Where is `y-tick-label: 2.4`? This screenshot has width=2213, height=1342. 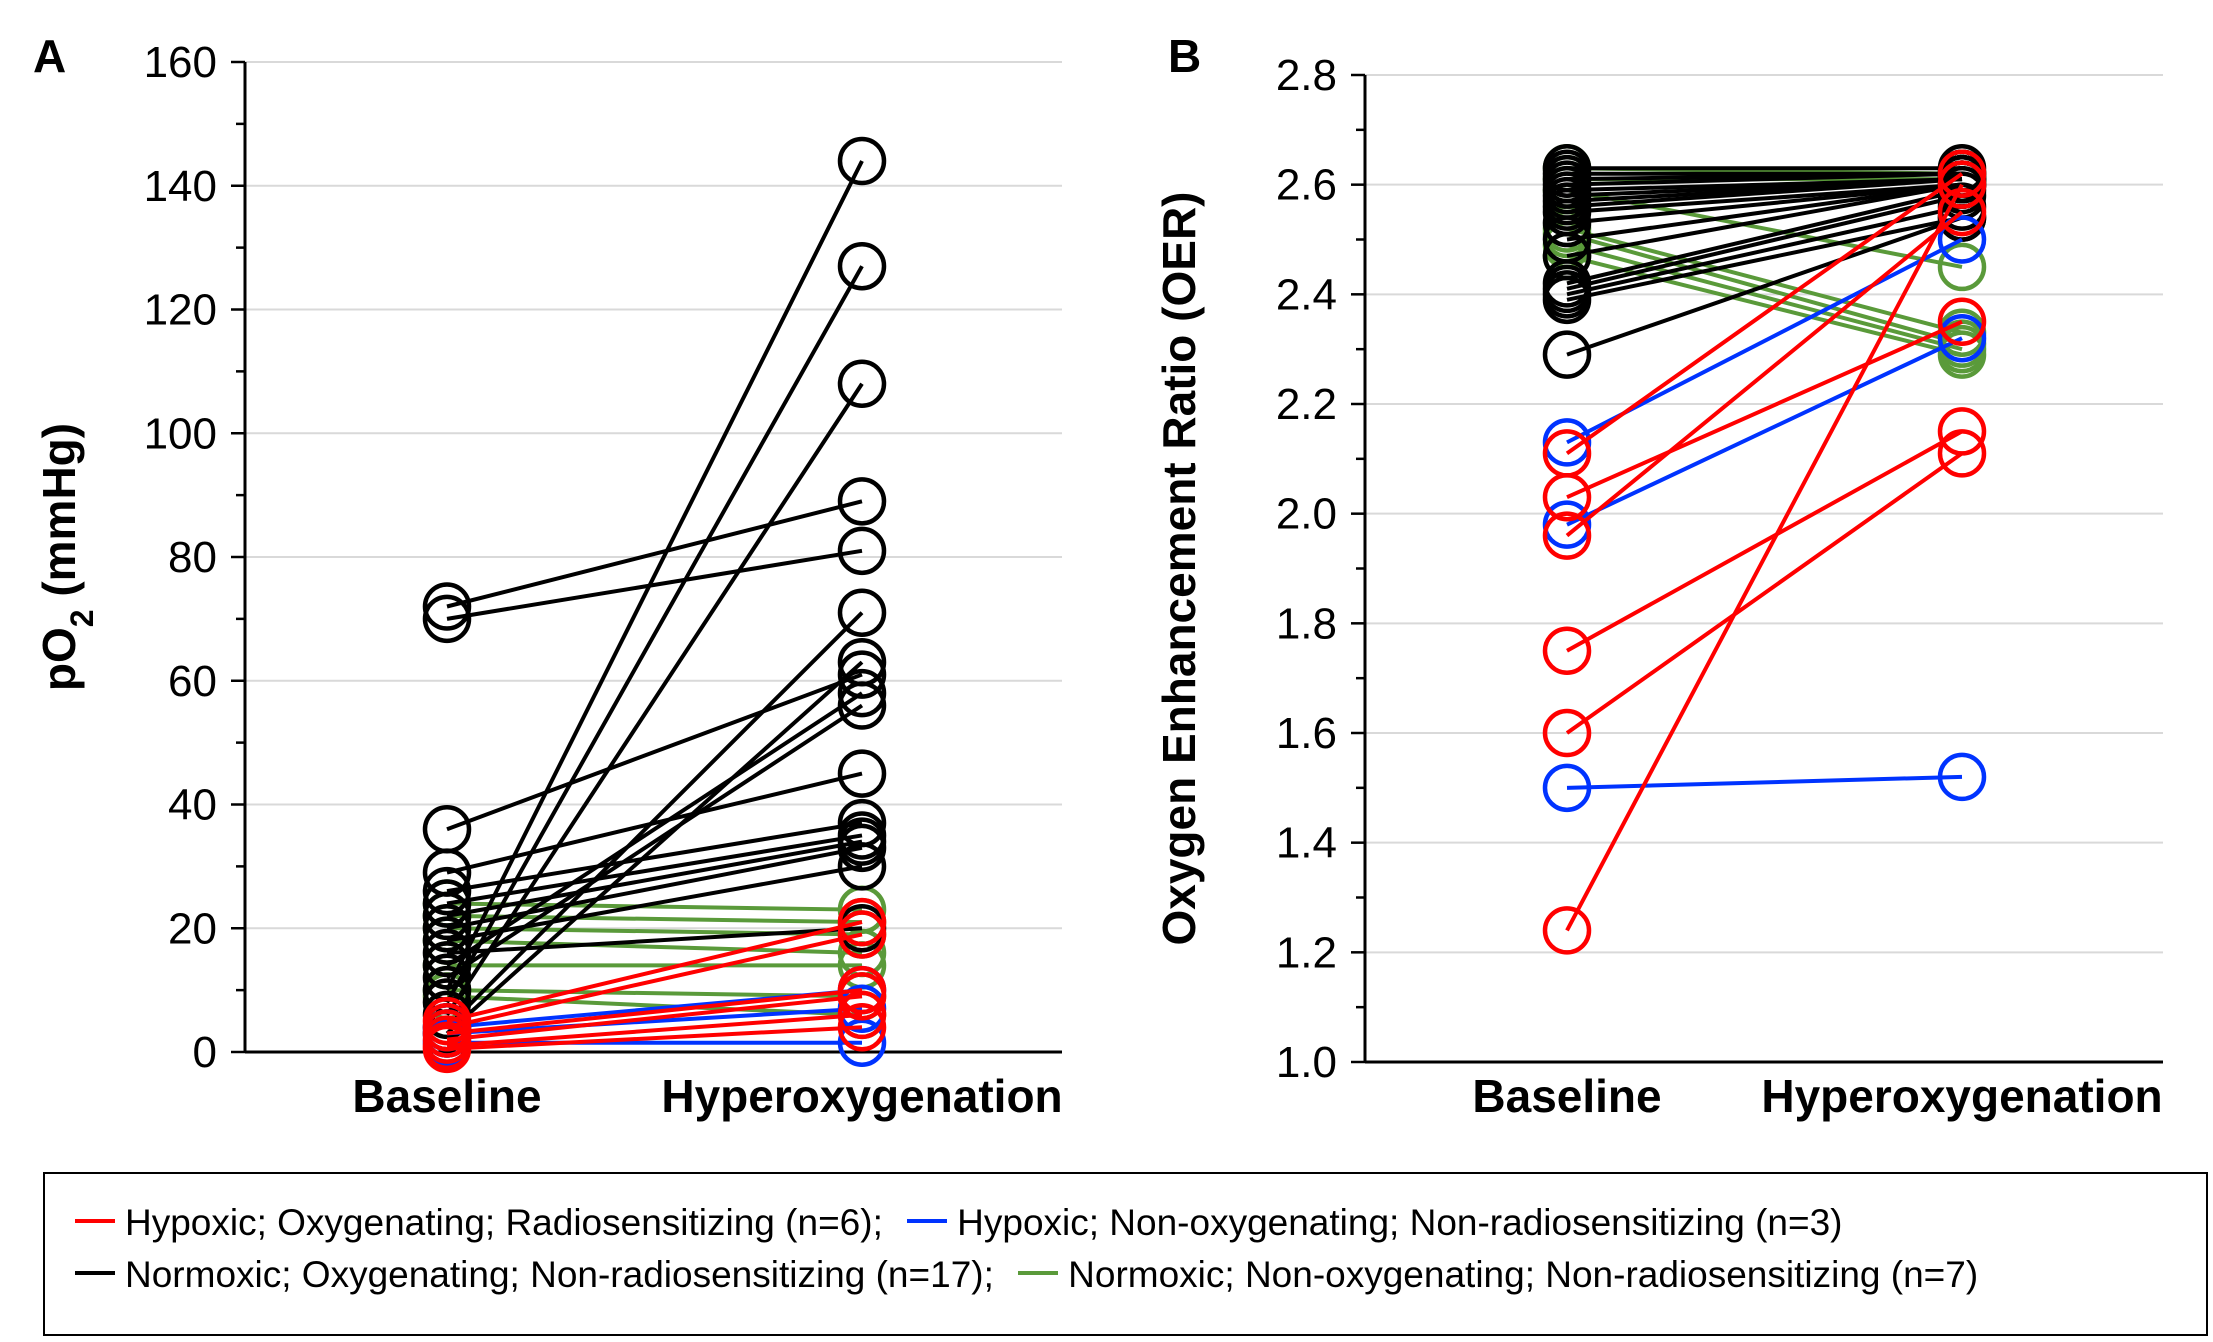
y-tick-label: 2.4 is located at coordinates (1306, 294).